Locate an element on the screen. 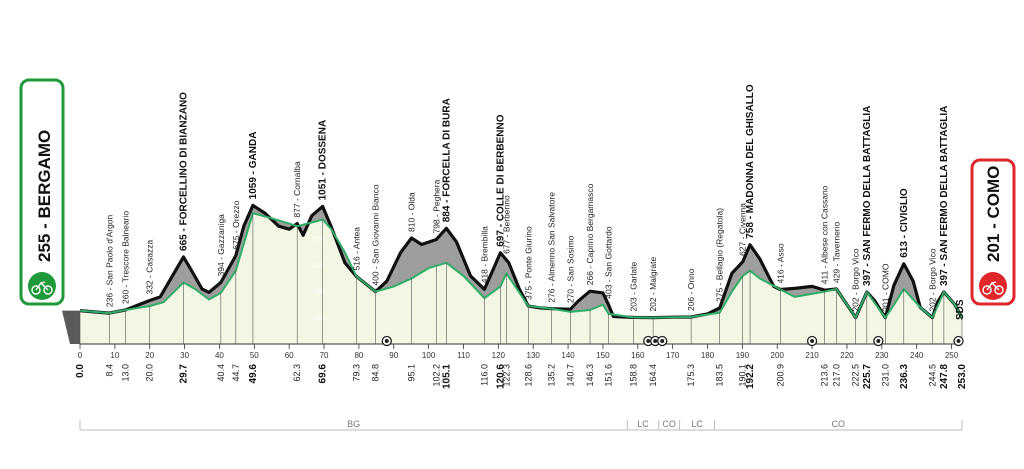 The image size is (1024, 469). x-axis-tick-label: 30 is located at coordinates (184, 355).